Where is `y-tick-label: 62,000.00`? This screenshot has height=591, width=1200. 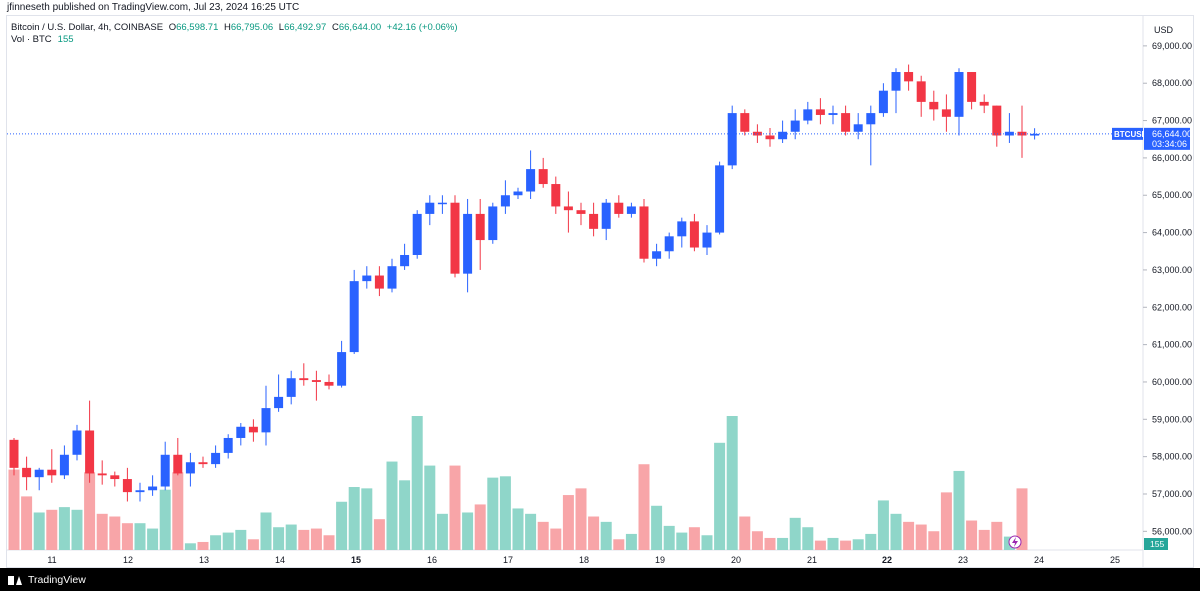 y-tick-label: 62,000.00 is located at coordinates (1172, 307).